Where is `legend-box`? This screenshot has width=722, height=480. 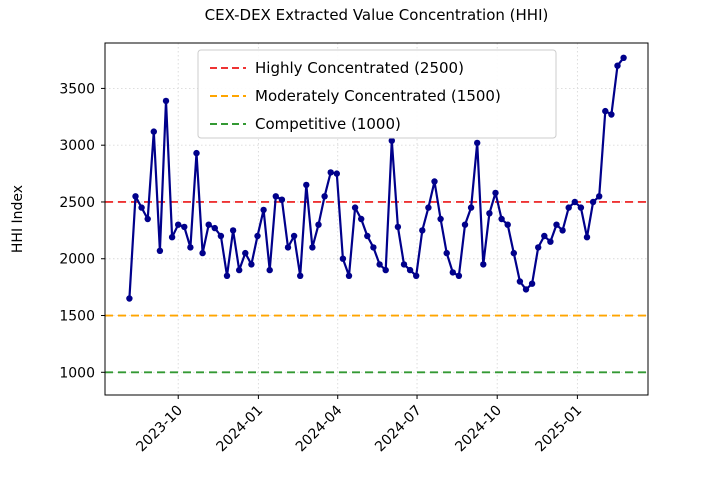
legend-box is located at coordinates (377, 94).